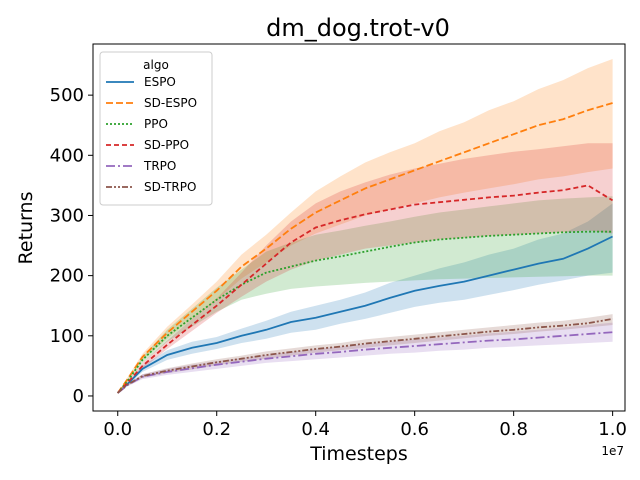 This screenshot has height=480, width=640. I want to click on legend-label-sd-trpo: SD-TRPO, so click(170, 187).